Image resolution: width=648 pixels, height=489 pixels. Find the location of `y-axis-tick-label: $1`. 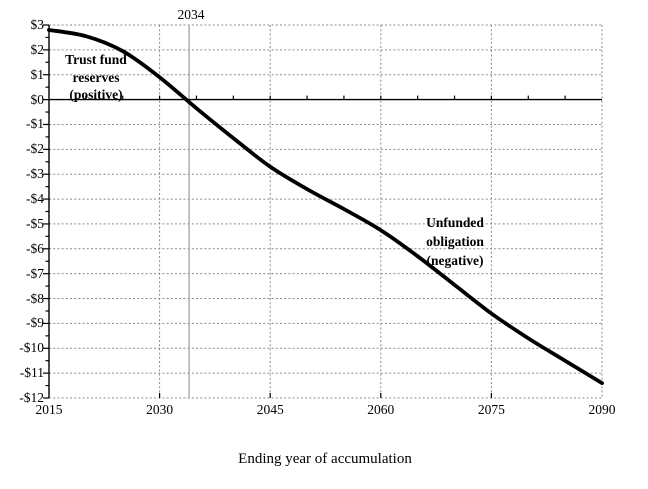

y-axis-tick-label: $1 is located at coordinates (37, 74).